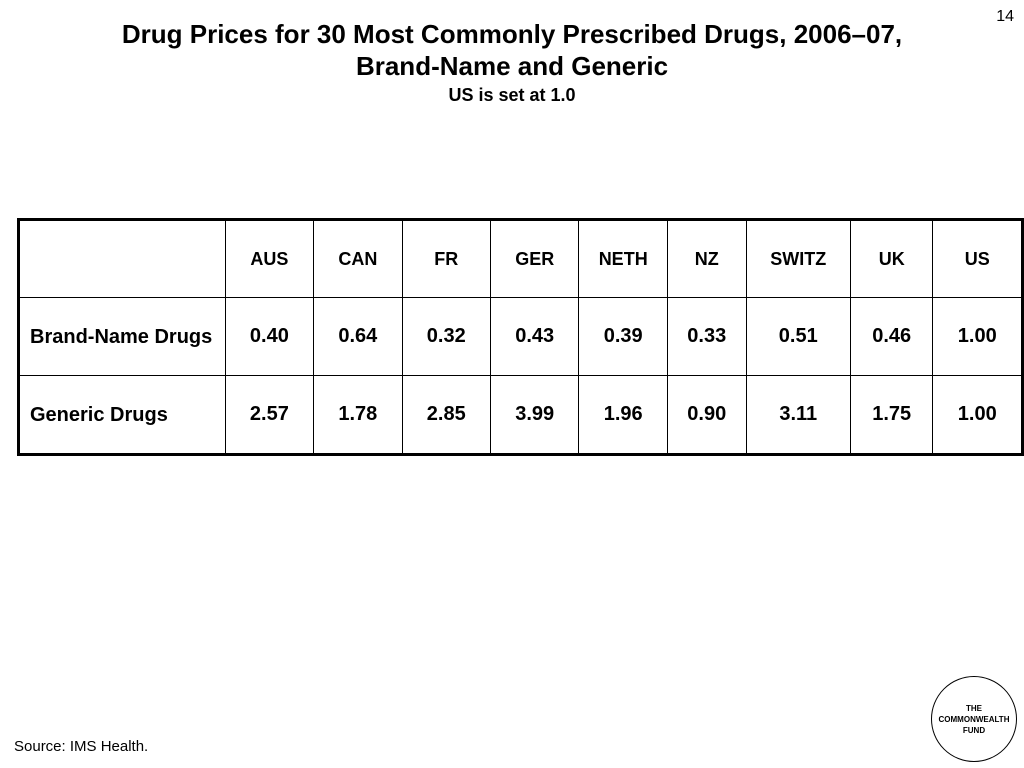  Describe the element at coordinates (974, 730) in the screenshot. I see `logo-text-line-3: FUND` at that location.